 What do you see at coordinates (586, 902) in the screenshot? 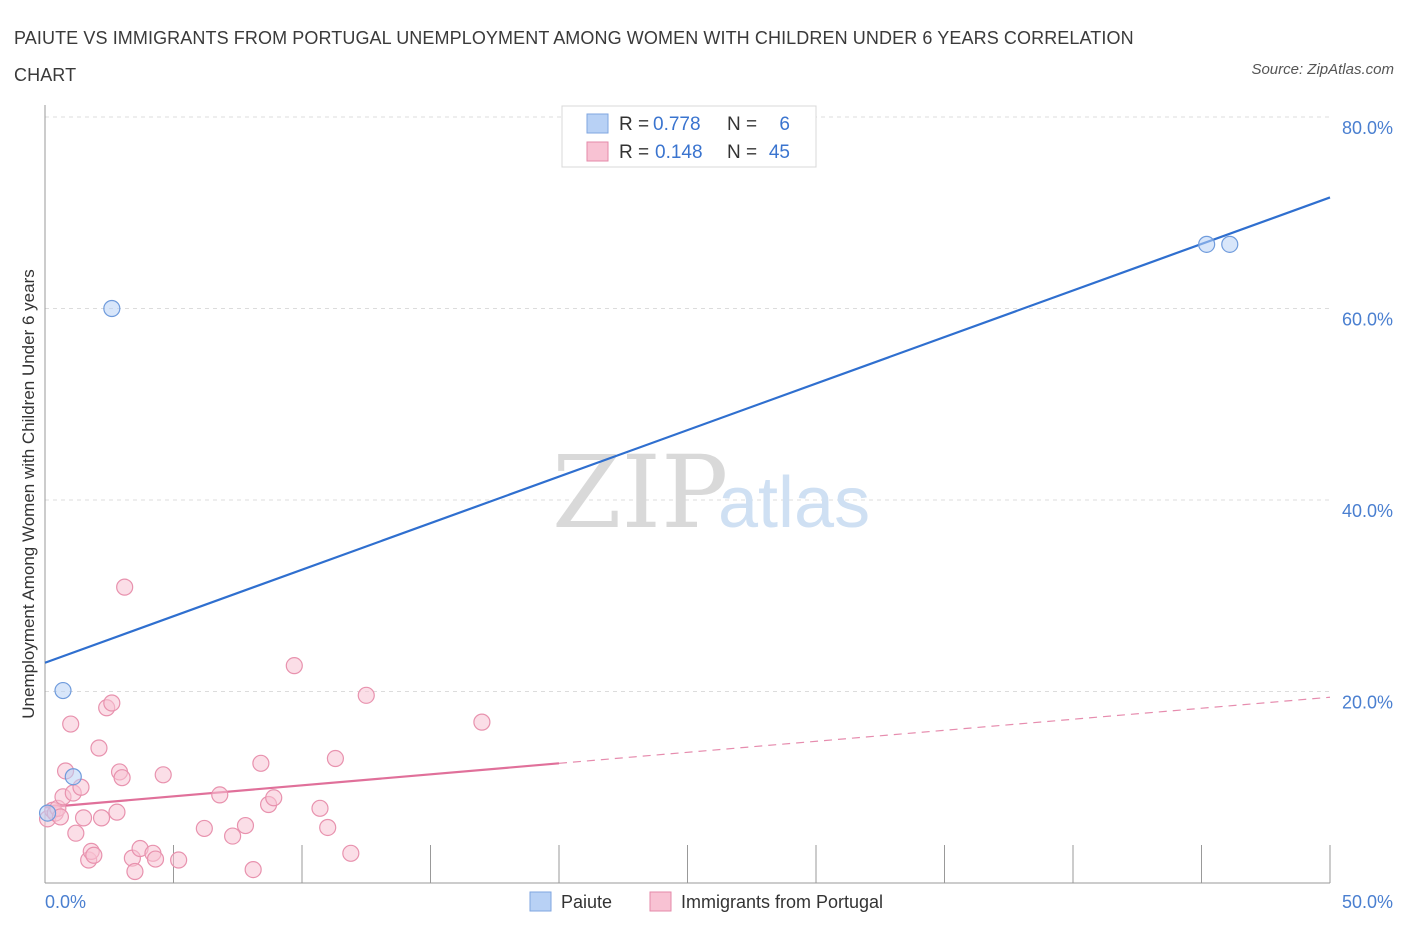
I see `bottom-legend-label-paiute: Paiute` at bounding box center [586, 902].